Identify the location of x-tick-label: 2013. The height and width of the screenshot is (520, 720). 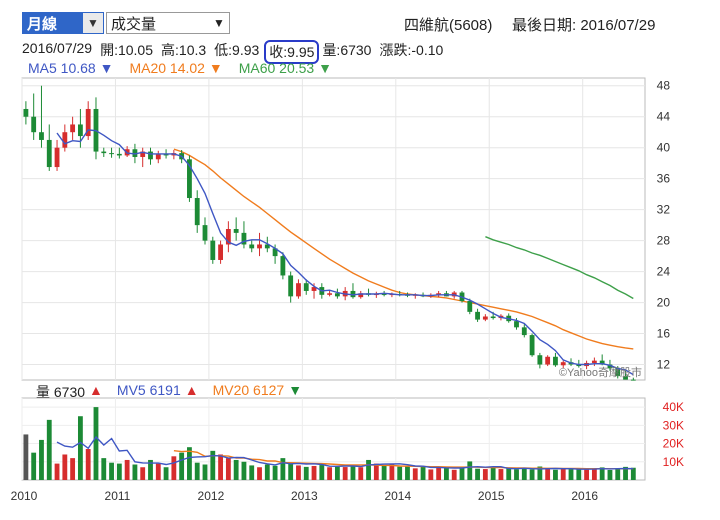
(304, 496).